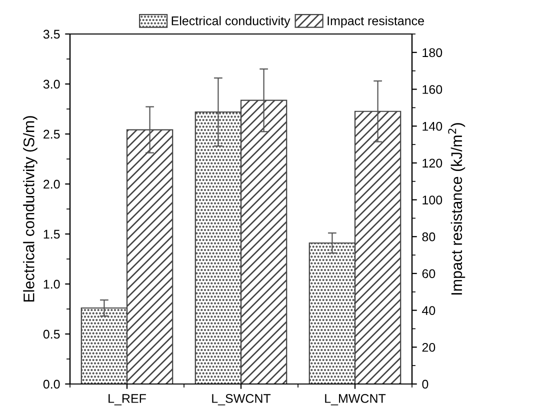 The height and width of the screenshot is (412, 535). I want to click on y2-tick-label: 100, so click(432, 200).